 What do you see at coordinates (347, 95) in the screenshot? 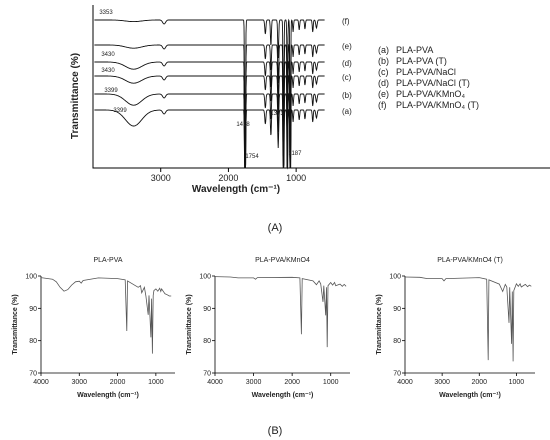
I see `panel-a-series-tag: (b)` at bounding box center [347, 95].